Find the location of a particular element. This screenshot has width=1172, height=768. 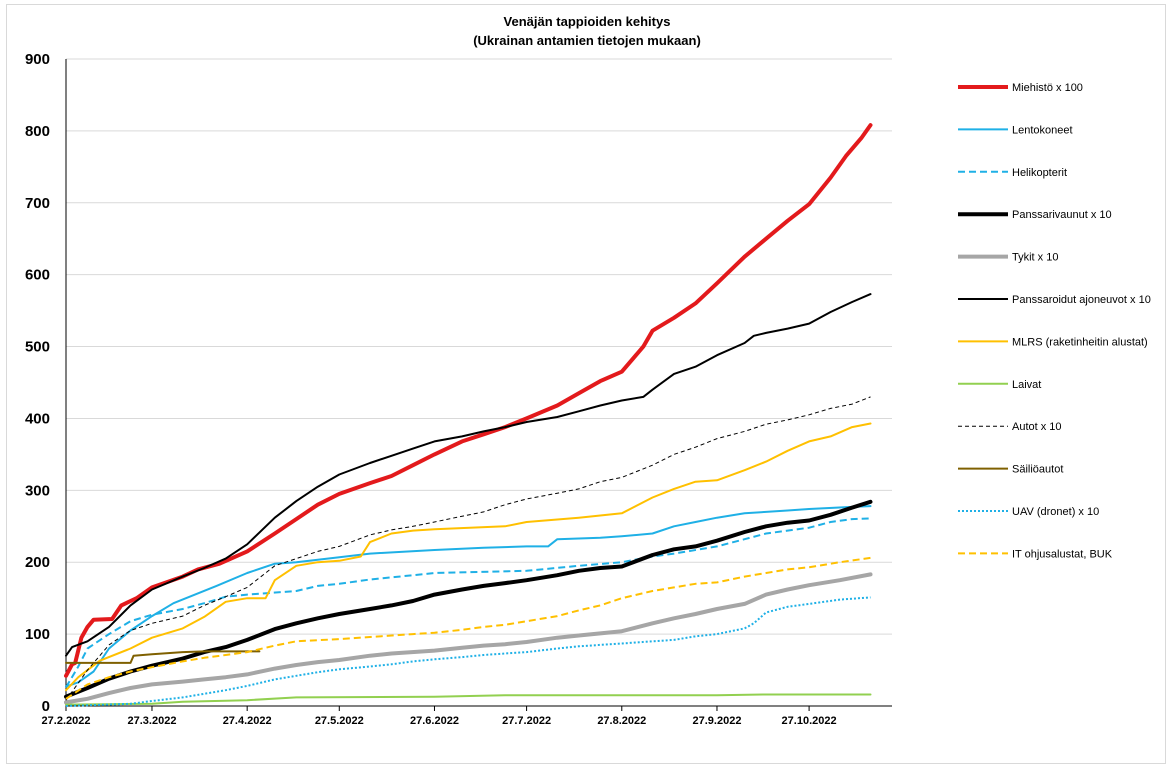

legend-label: Panssaroidut ajoneuvot x 10 is located at coordinates (1081, 300).